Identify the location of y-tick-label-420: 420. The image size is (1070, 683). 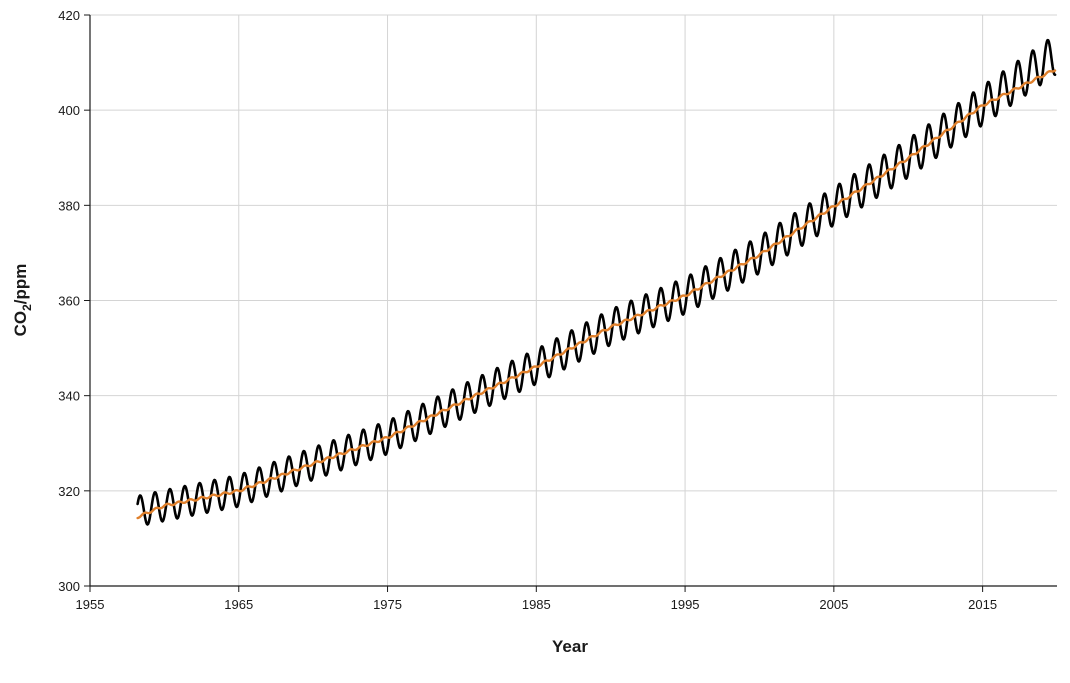
(69, 15).